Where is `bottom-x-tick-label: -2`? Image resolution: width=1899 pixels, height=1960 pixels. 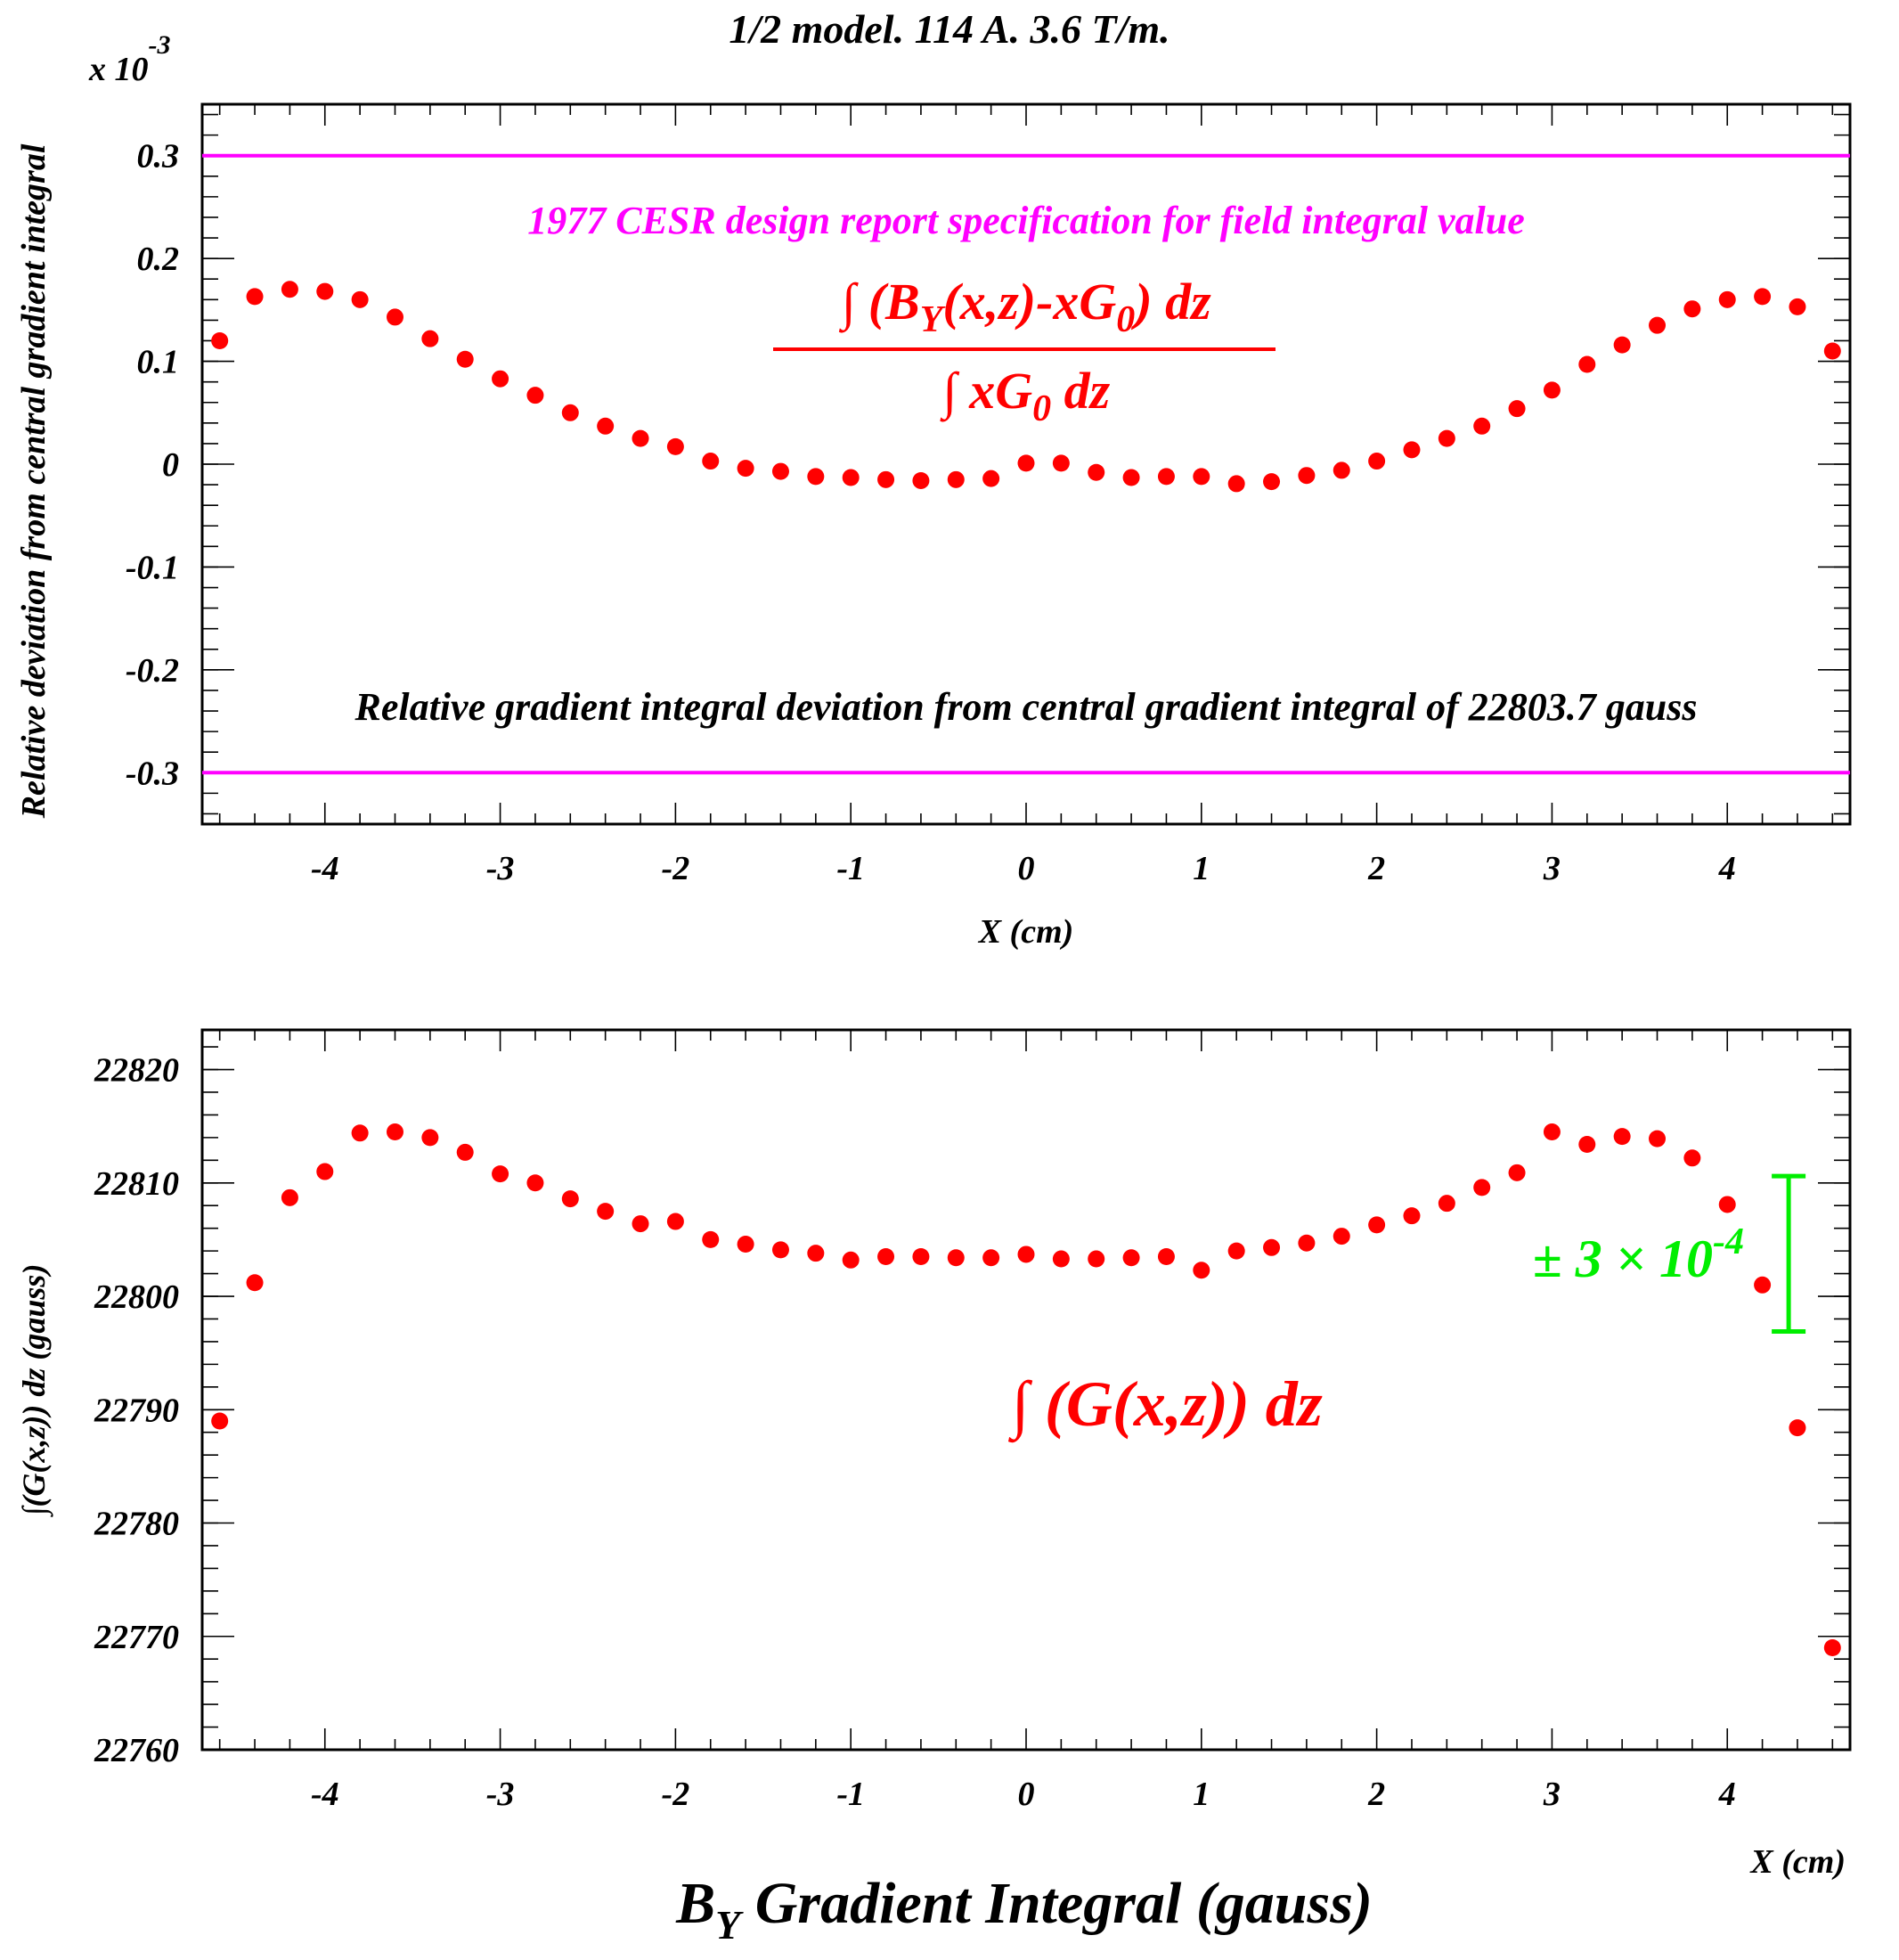 bottom-x-tick-label: -2 is located at coordinates (676, 1794).